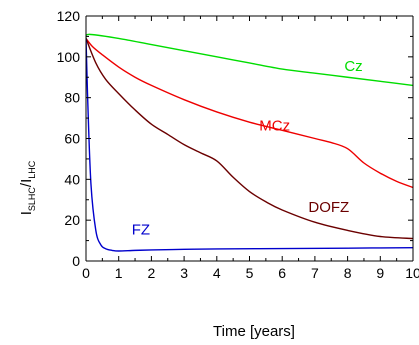 The image size is (419, 345). I want to click on x-tick-label: 1, so click(119, 273).